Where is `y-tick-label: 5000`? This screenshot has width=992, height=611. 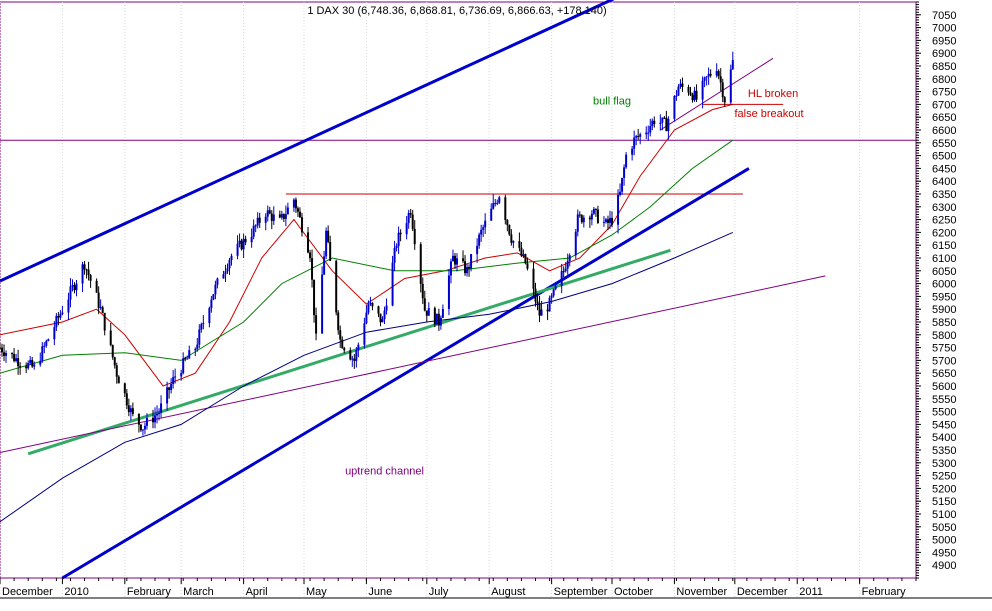
y-tick-label: 5000 is located at coordinates (944, 541).